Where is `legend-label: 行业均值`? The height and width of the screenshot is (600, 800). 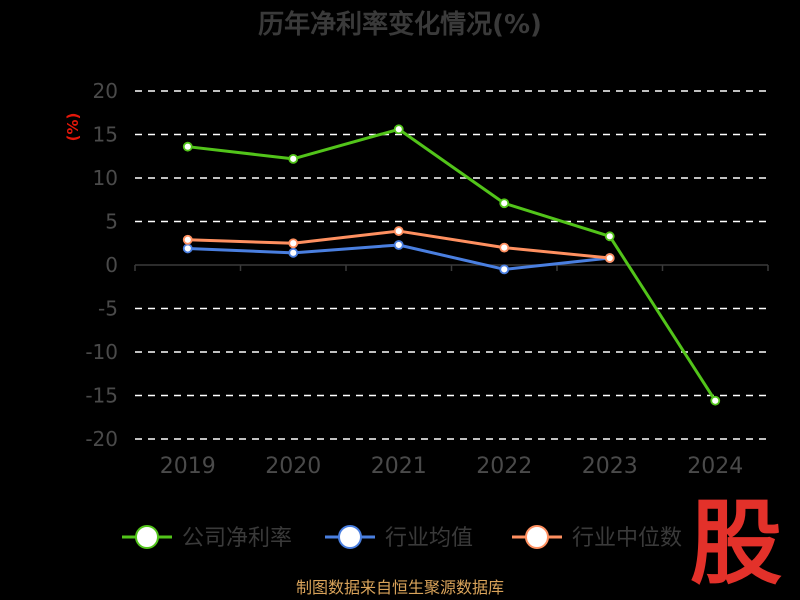 legend-label: 行业均值 is located at coordinates (429, 538).